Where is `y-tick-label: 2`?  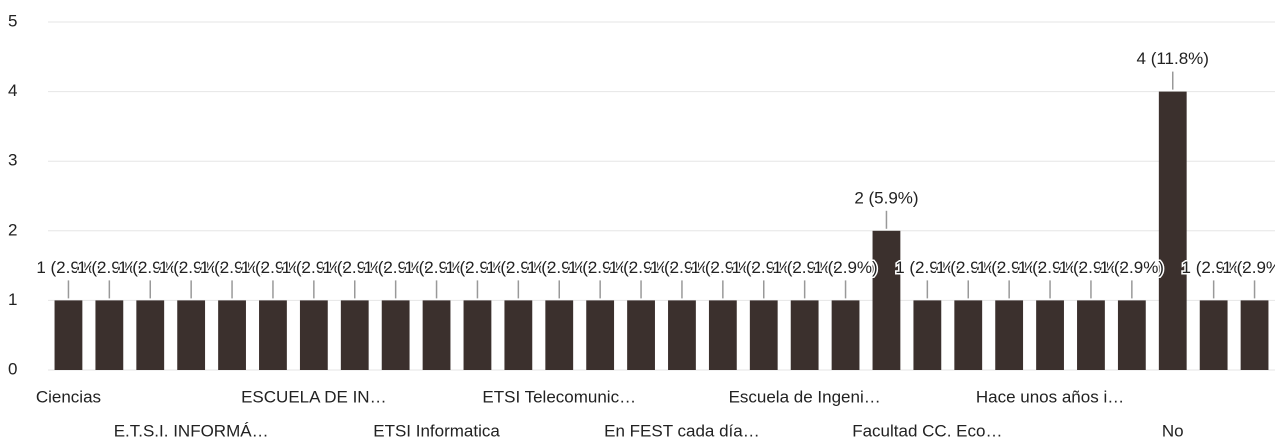 y-tick-label: 2 is located at coordinates (12, 229).